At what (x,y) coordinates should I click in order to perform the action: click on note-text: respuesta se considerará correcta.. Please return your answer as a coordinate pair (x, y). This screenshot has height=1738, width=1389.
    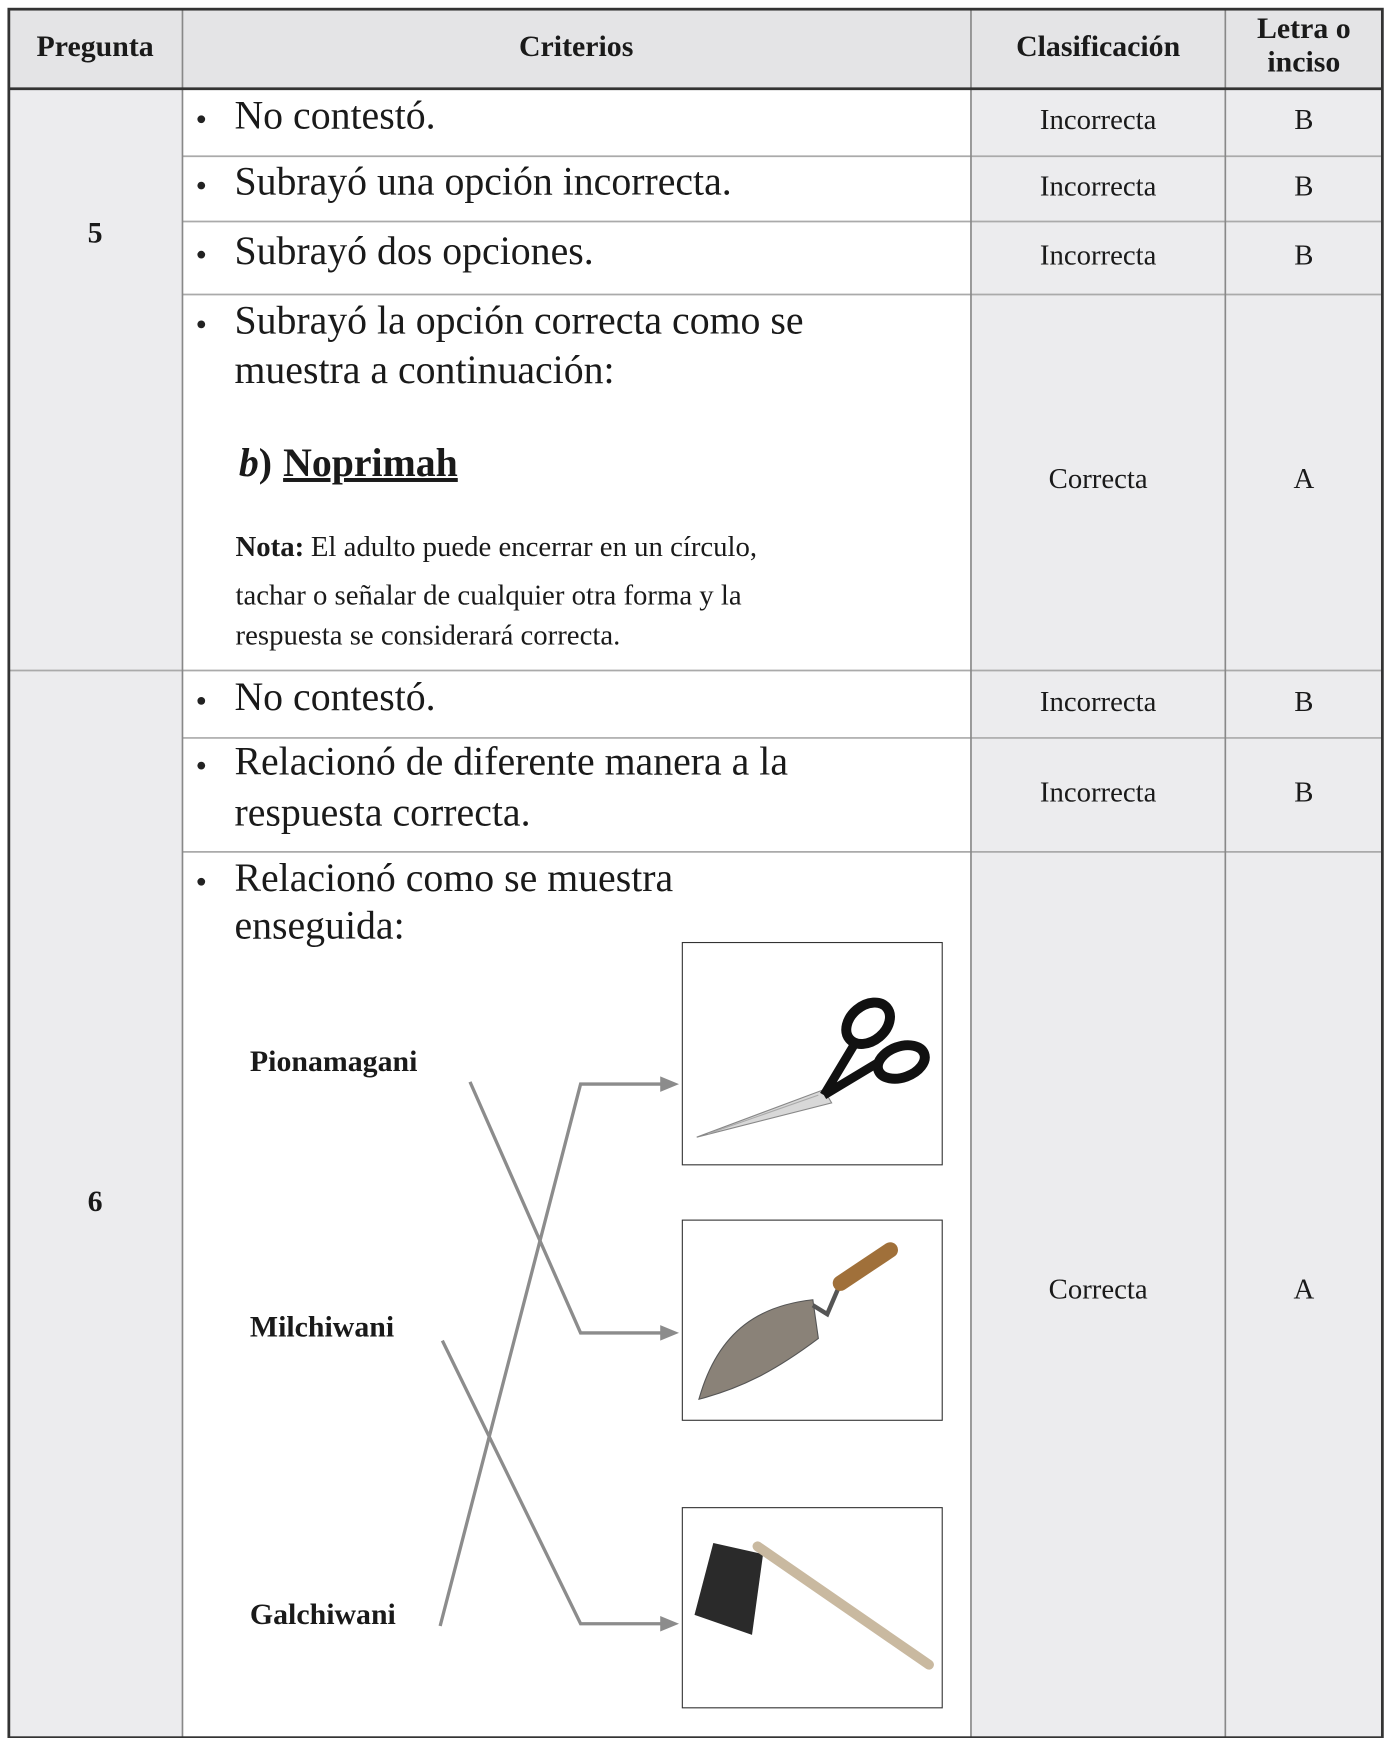
    Looking at the image, I should click on (428, 635).